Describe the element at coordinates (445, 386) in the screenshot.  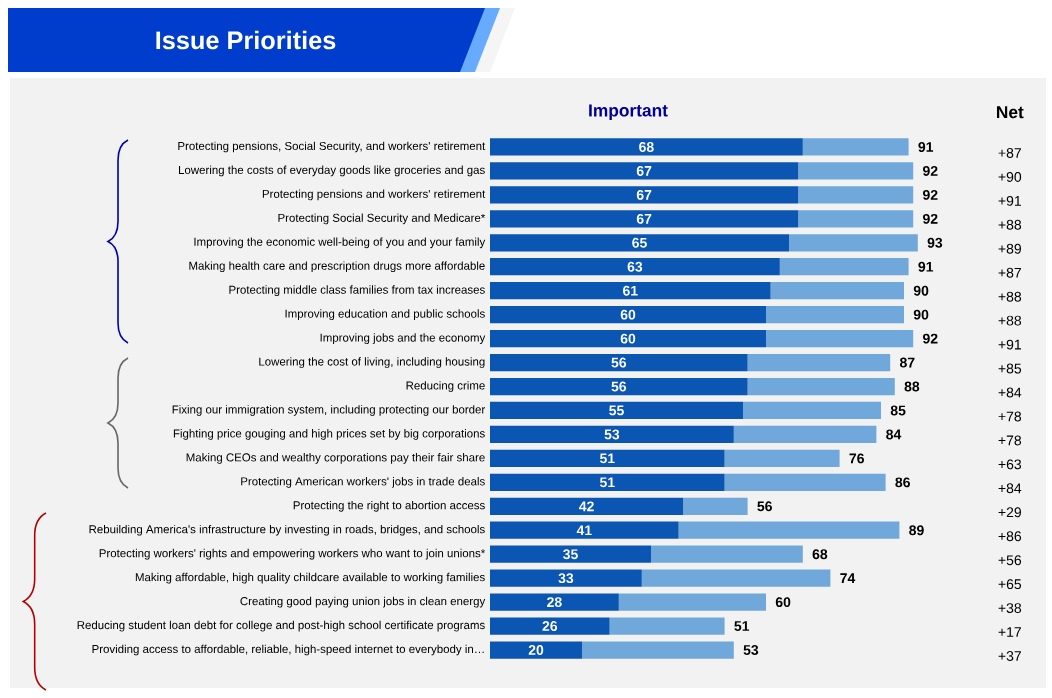
I see `y-tick-label: Reducing crime` at that location.